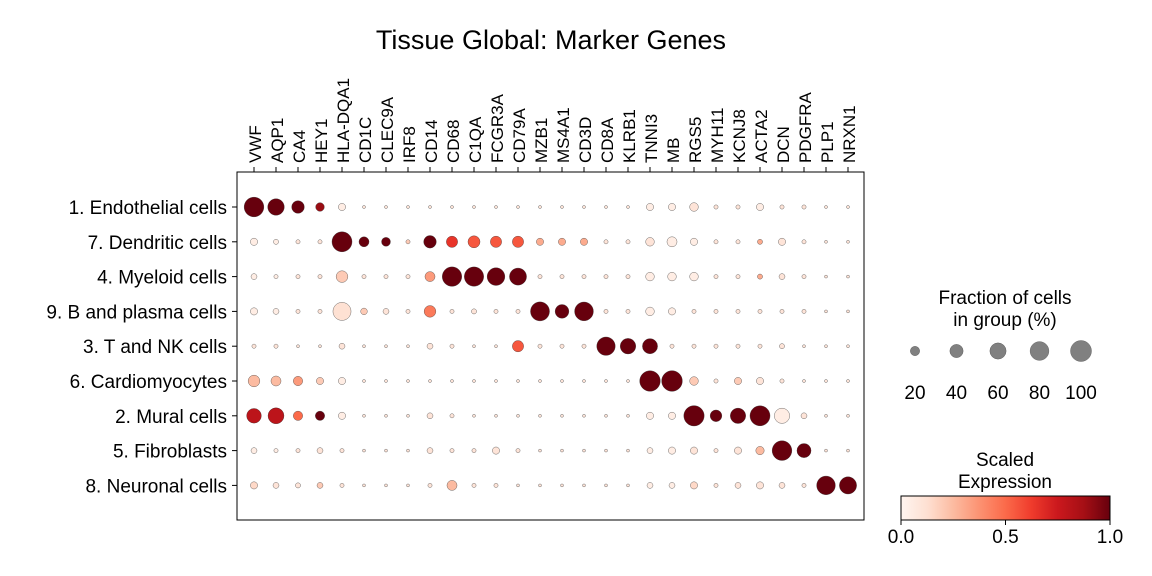 This screenshot has height=576, width=1152. Describe the element at coordinates (805, 128) in the screenshot. I see `gene-label: PDGFRA` at that location.